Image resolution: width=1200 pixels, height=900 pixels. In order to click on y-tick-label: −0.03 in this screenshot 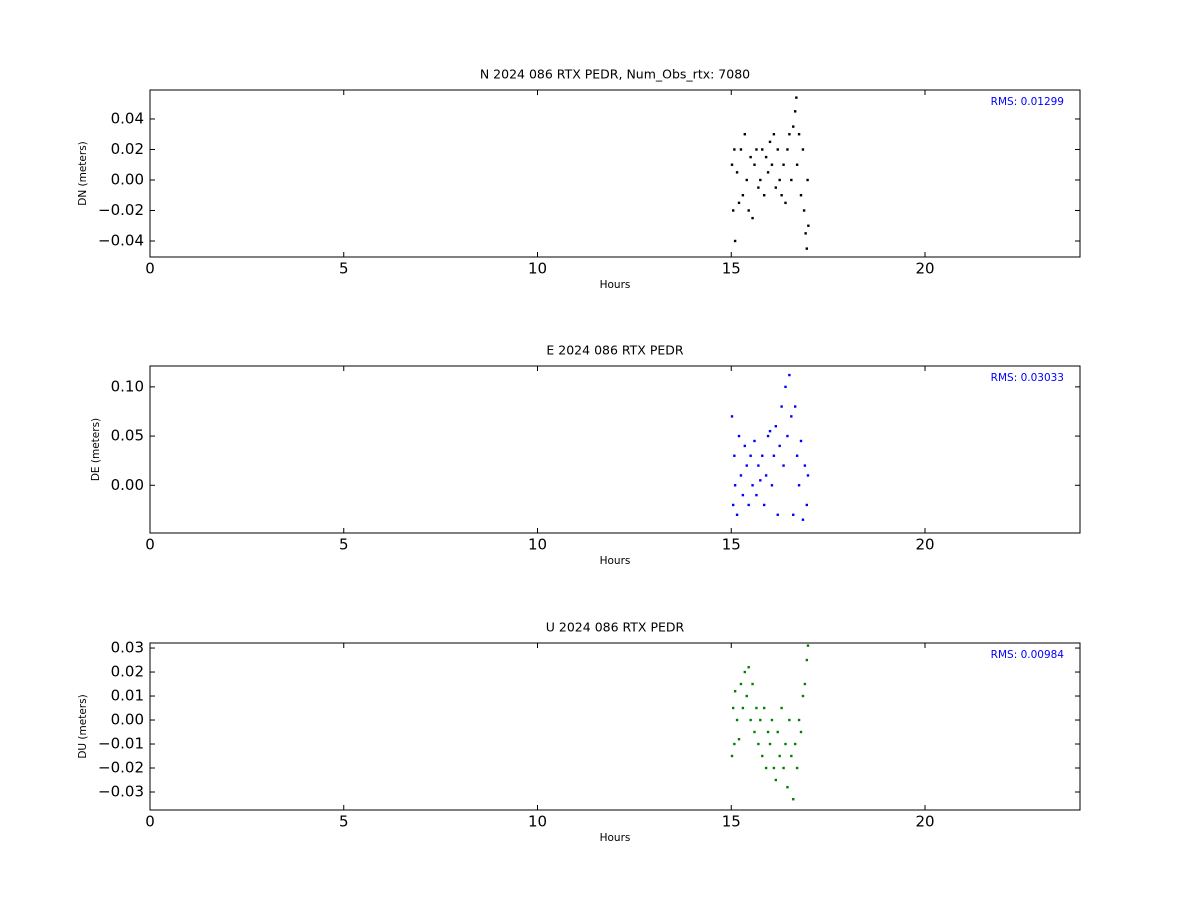, I will do `click(121, 792)`.